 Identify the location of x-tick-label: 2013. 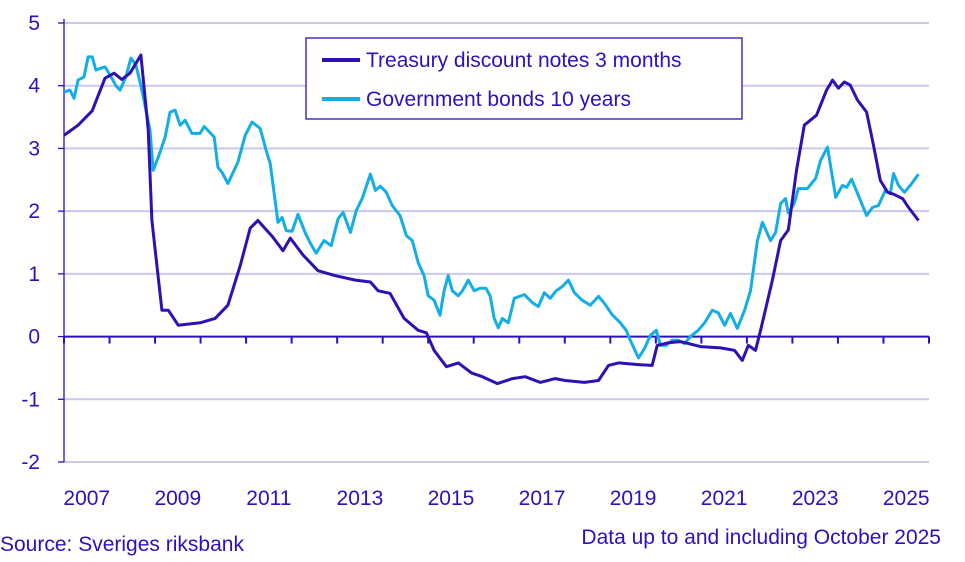
(360, 498).